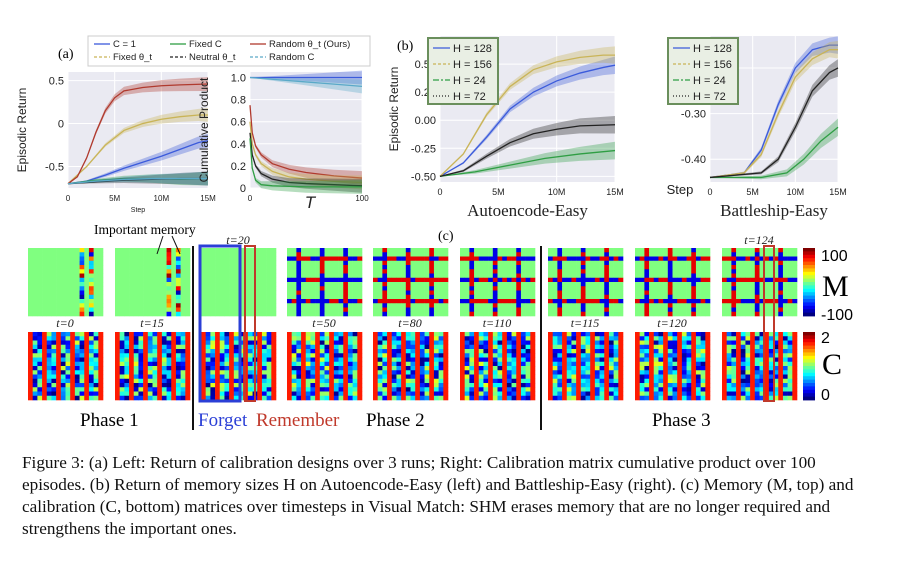 The image size is (900, 578). Describe the element at coordinates (809, 366) in the screenshot. I see `colorbar-C` at that location.